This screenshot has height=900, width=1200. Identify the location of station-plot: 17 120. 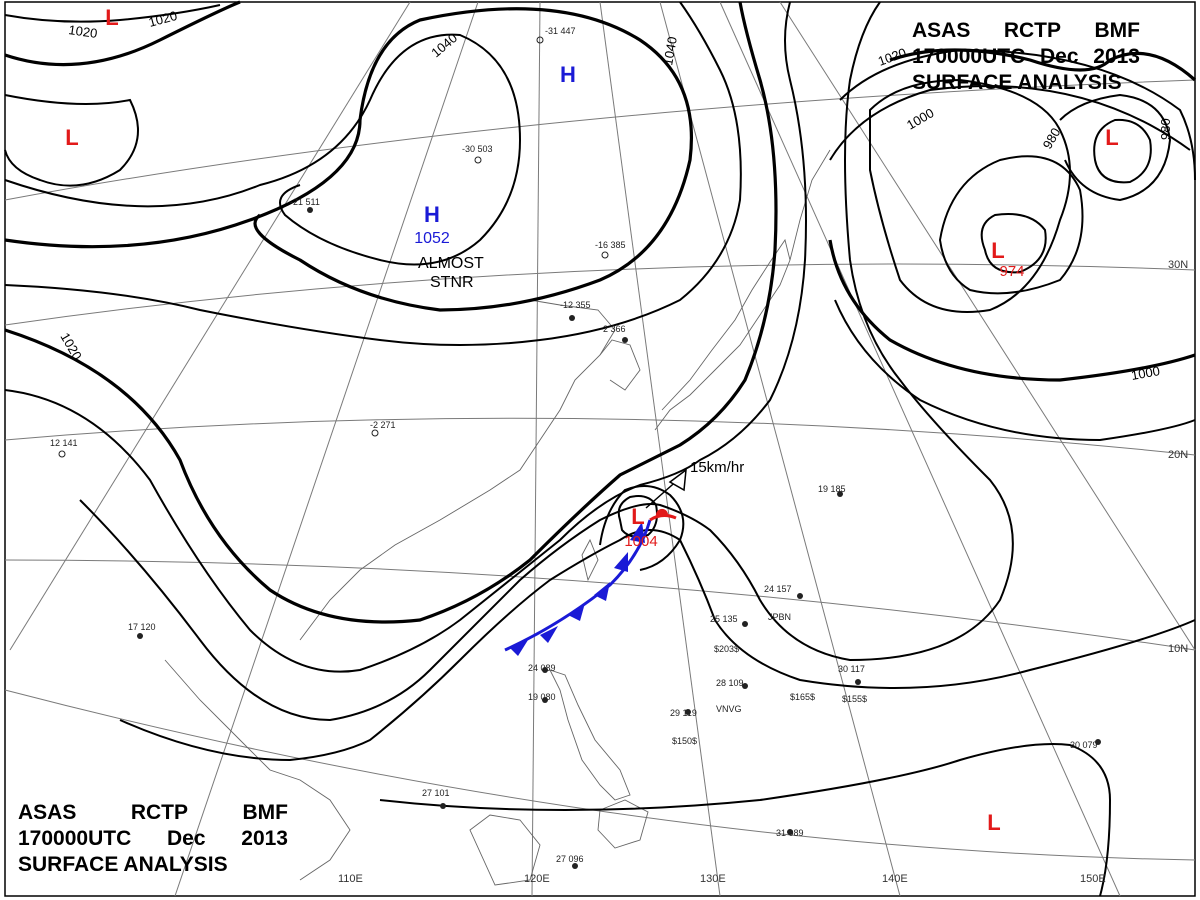
(142, 630).